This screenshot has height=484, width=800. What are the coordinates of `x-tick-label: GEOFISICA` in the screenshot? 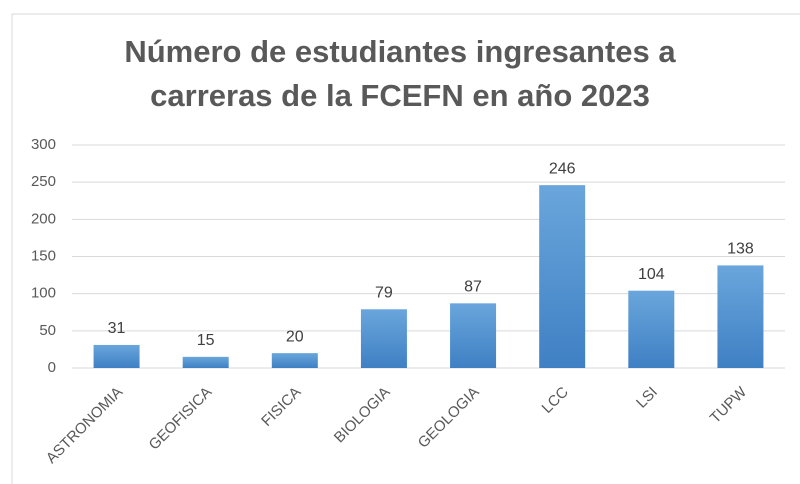 It's located at (181, 419).